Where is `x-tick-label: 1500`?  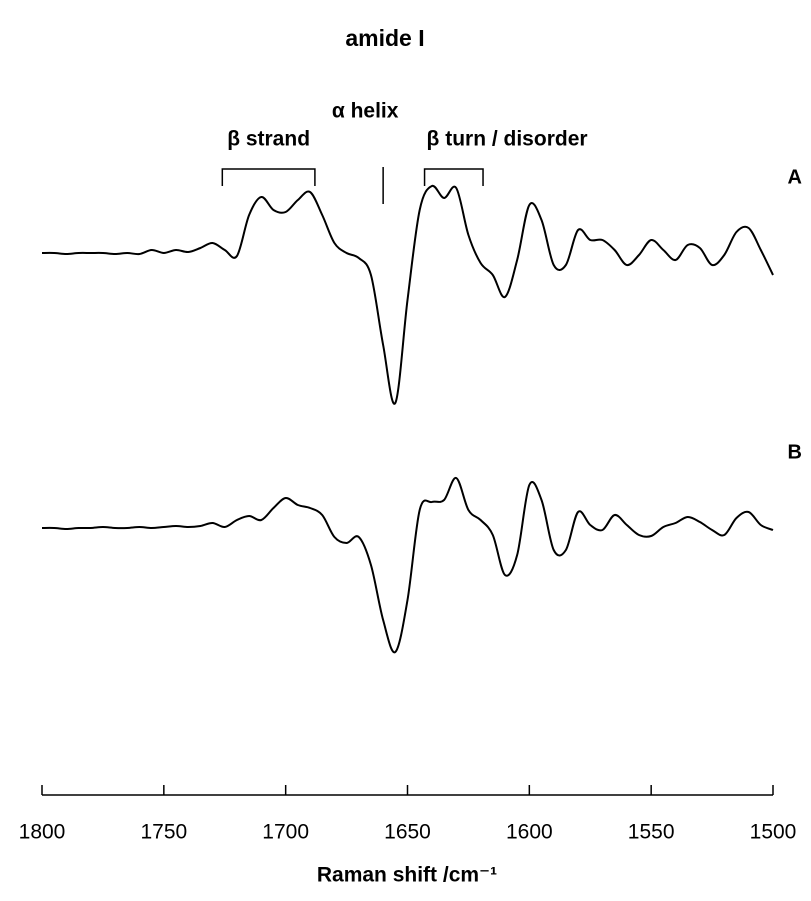
x-tick-label: 1500 is located at coordinates (773, 832).